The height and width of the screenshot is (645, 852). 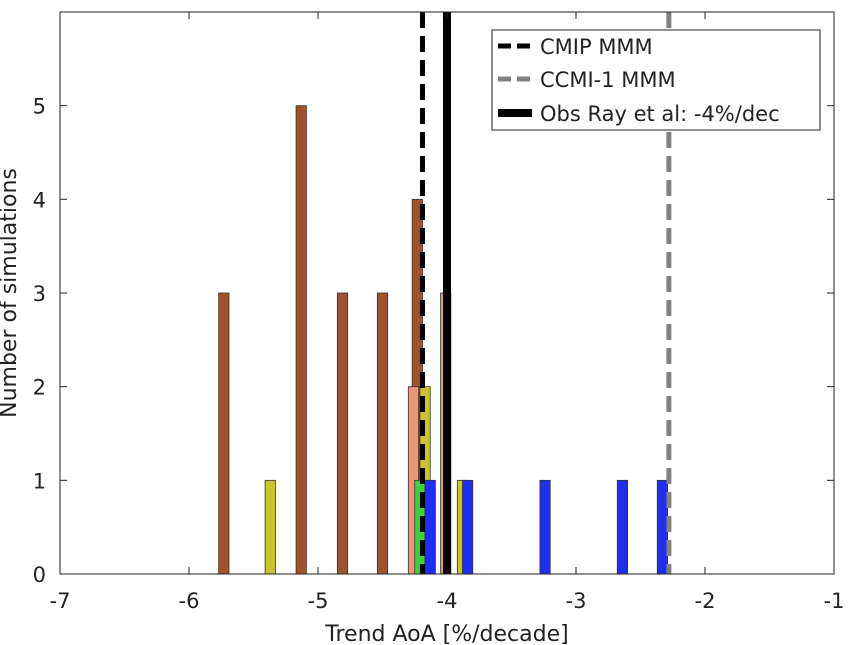 What do you see at coordinates (39, 388) in the screenshot?
I see `y-tick-label-2: 2` at bounding box center [39, 388].